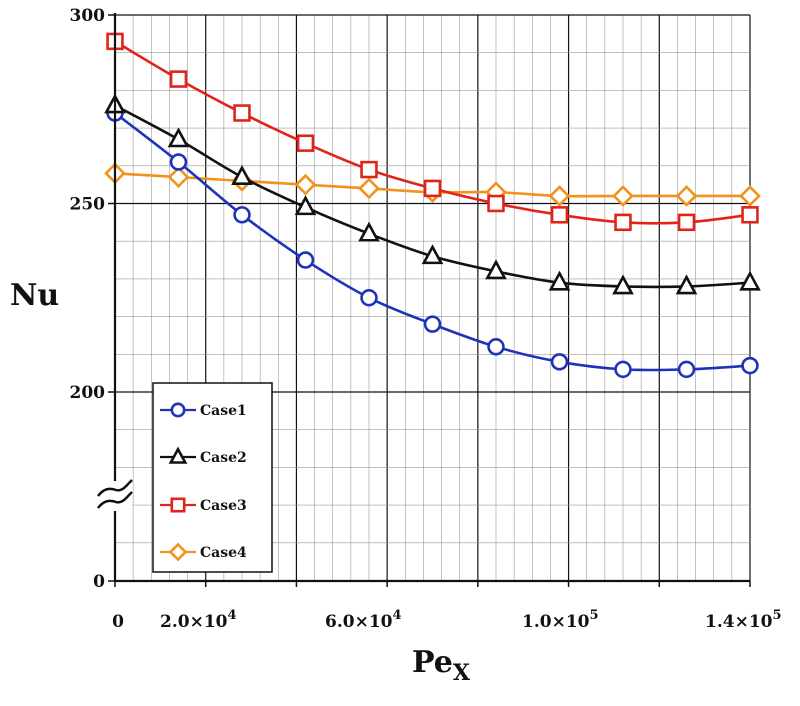 This screenshot has height=706, width=800. Describe the element at coordinates (198, 620) in the screenshot. I see `x-tick-label: 2.0×10⁴` at that location.